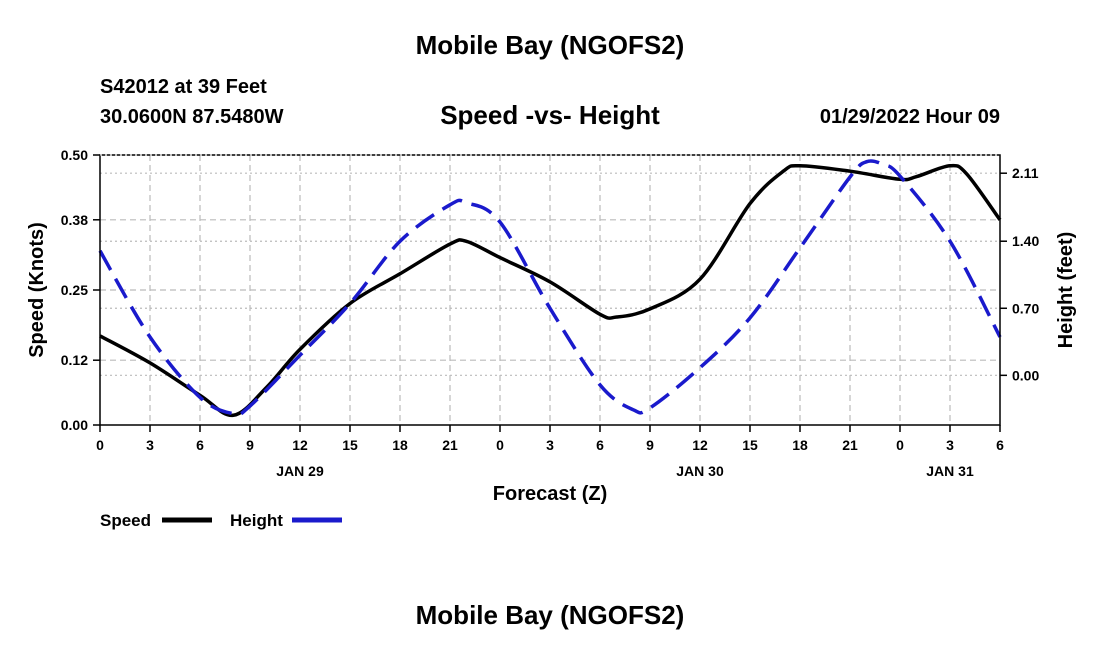 This screenshot has height=650, width=1100. Describe the element at coordinates (192, 117) in the screenshot. I see `station-coordinates: 30.0600N 87.5480W` at that location.